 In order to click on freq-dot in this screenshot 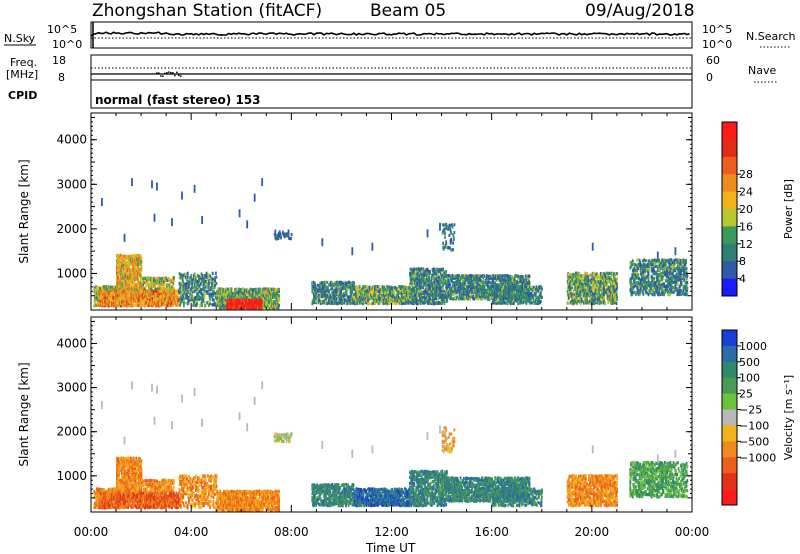, I will do `click(177, 72)`.